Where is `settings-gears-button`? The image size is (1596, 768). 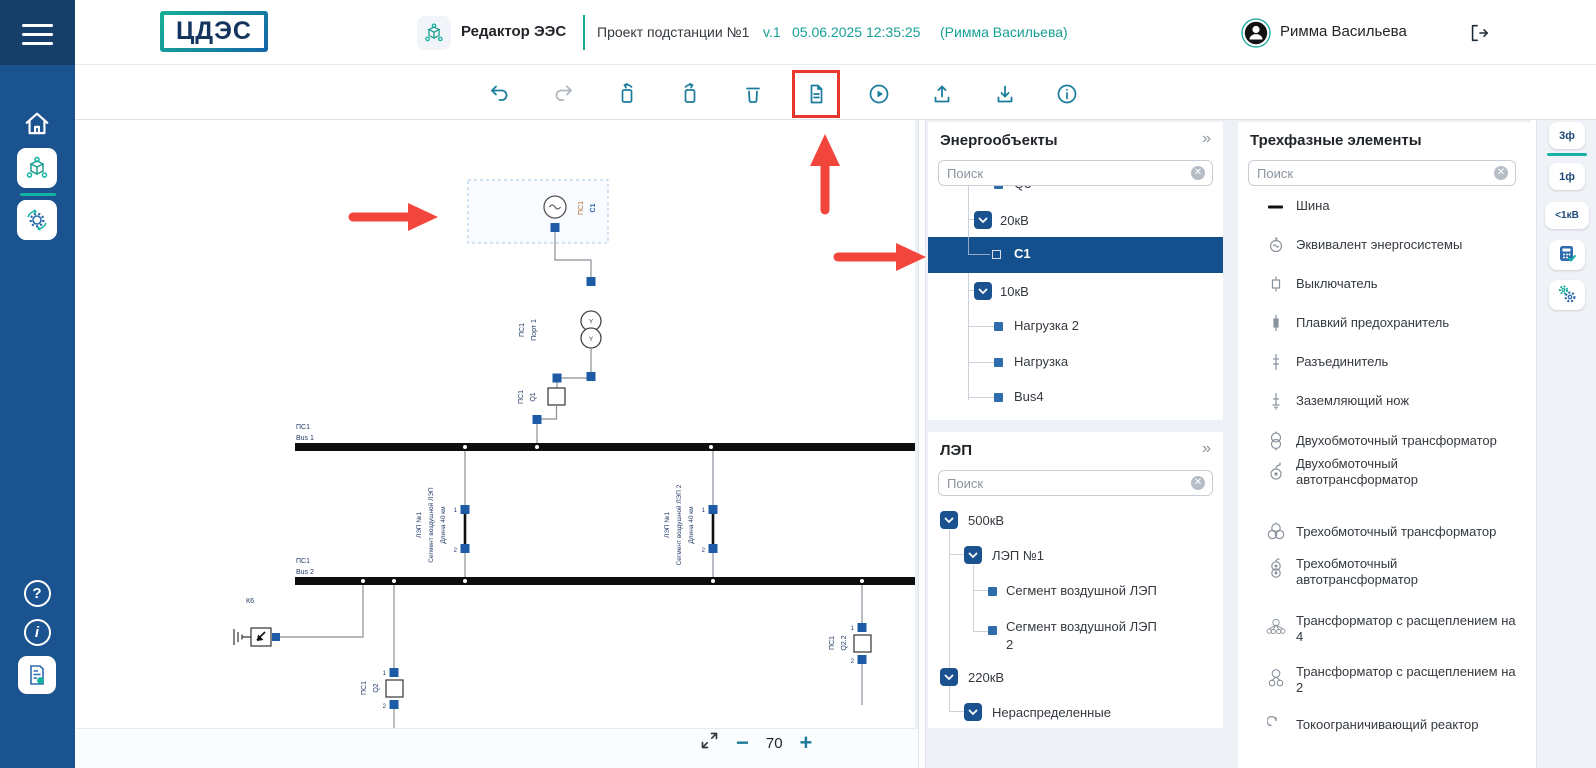
settings-gears-button is located at coordinates (1567, 295).